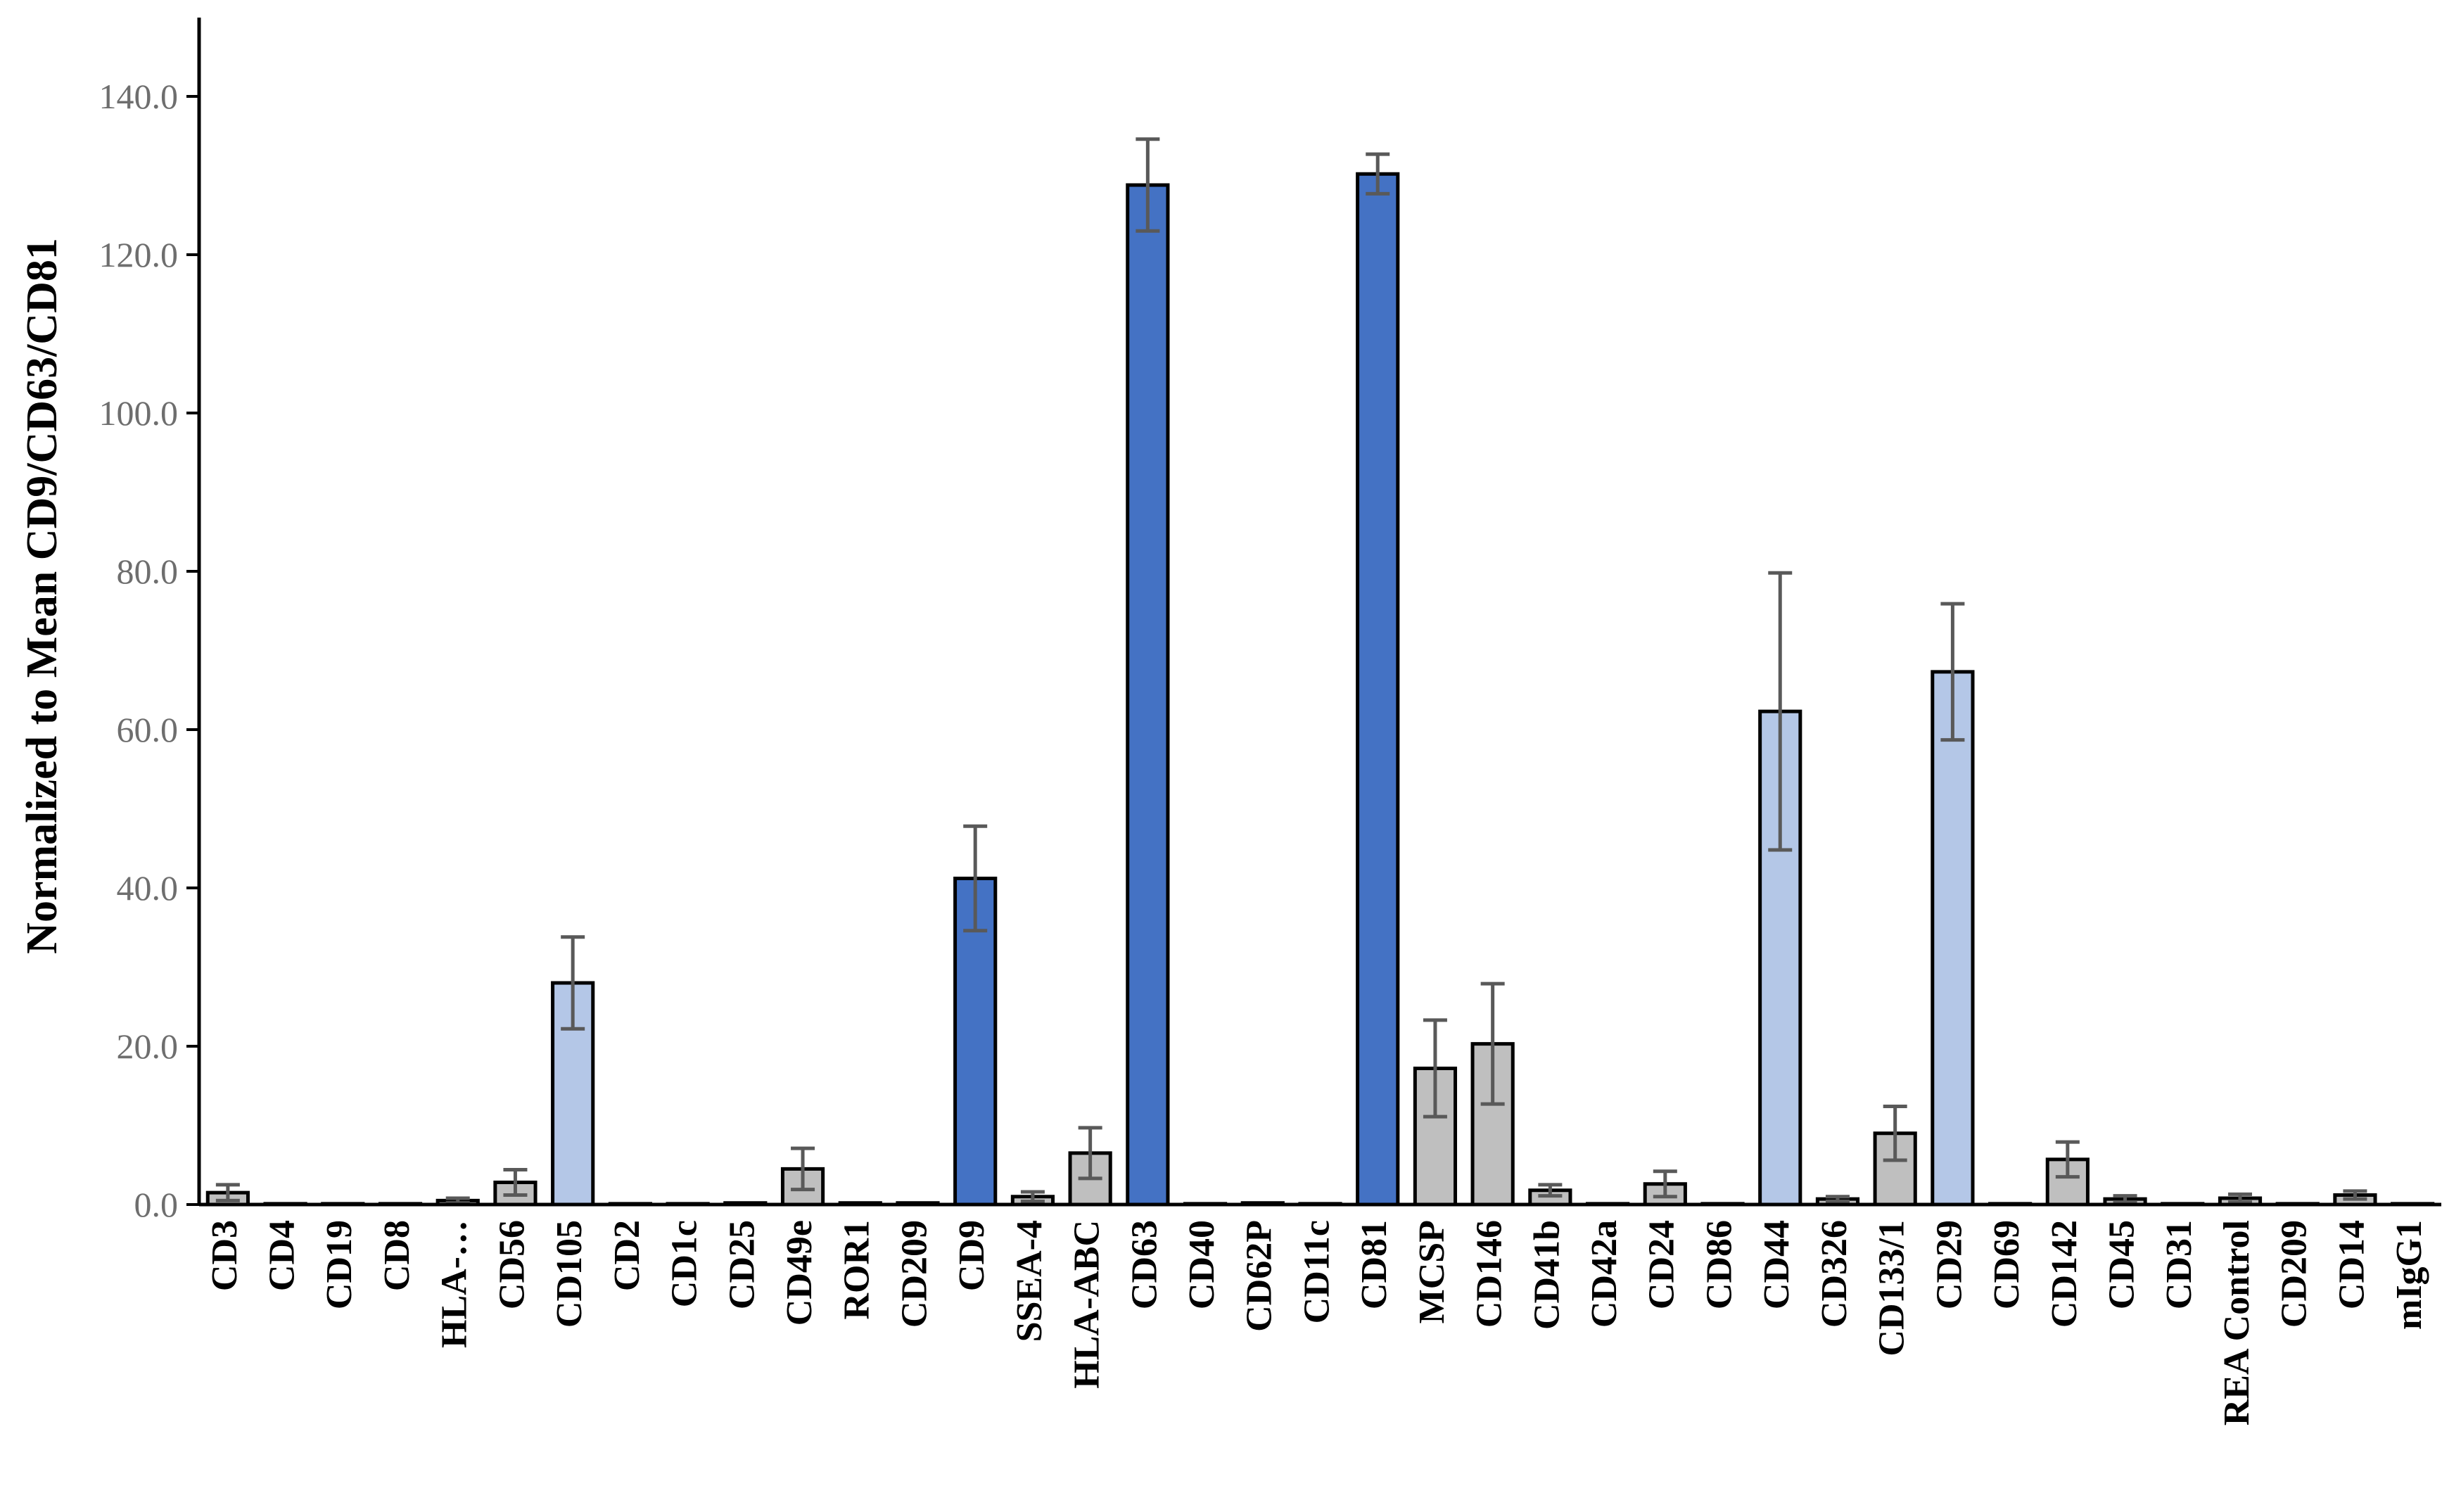 The height and width of the screenshot is (1512, 2461). Describe the element at coordinates (42, 596) in the screenshot. I see `y-axis-label: Normalized to Mean CD9/CD63/CD81` at that location.